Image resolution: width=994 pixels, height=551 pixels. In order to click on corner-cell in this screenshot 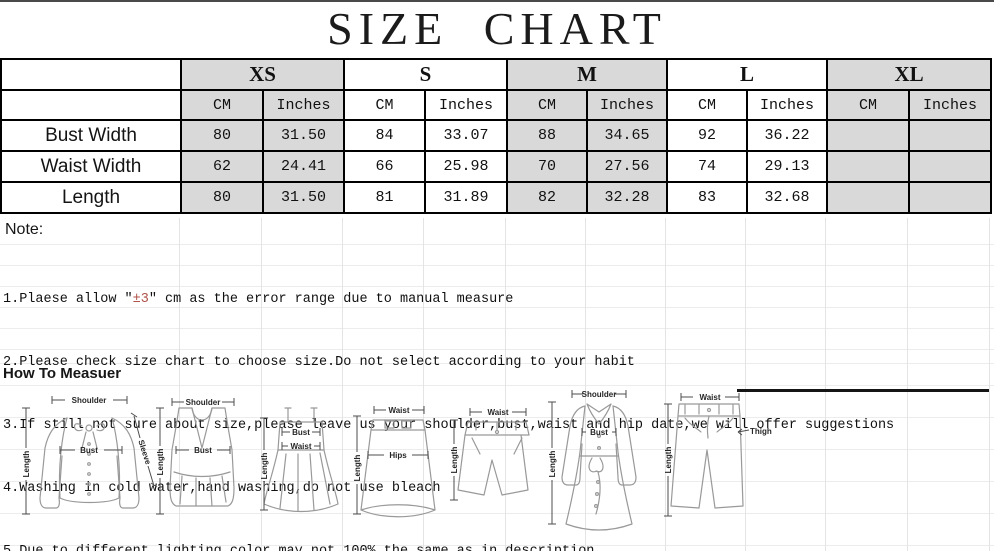, I will do `click(91, 74)`.